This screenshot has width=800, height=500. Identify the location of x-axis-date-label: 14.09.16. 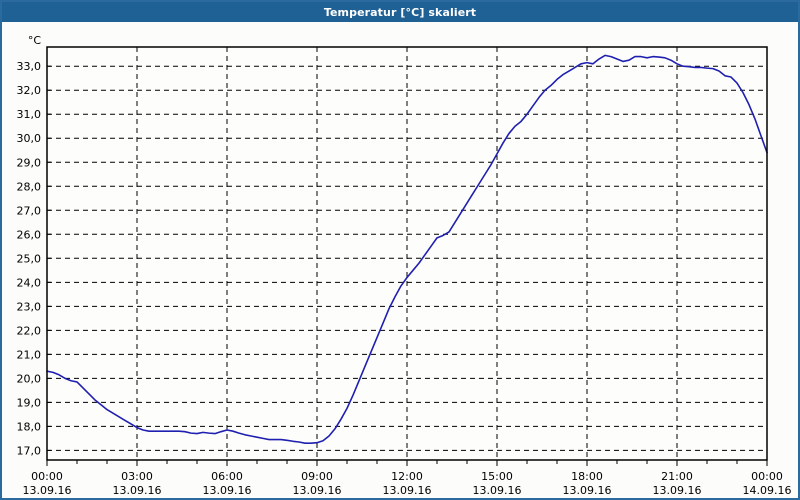
(767, 490).